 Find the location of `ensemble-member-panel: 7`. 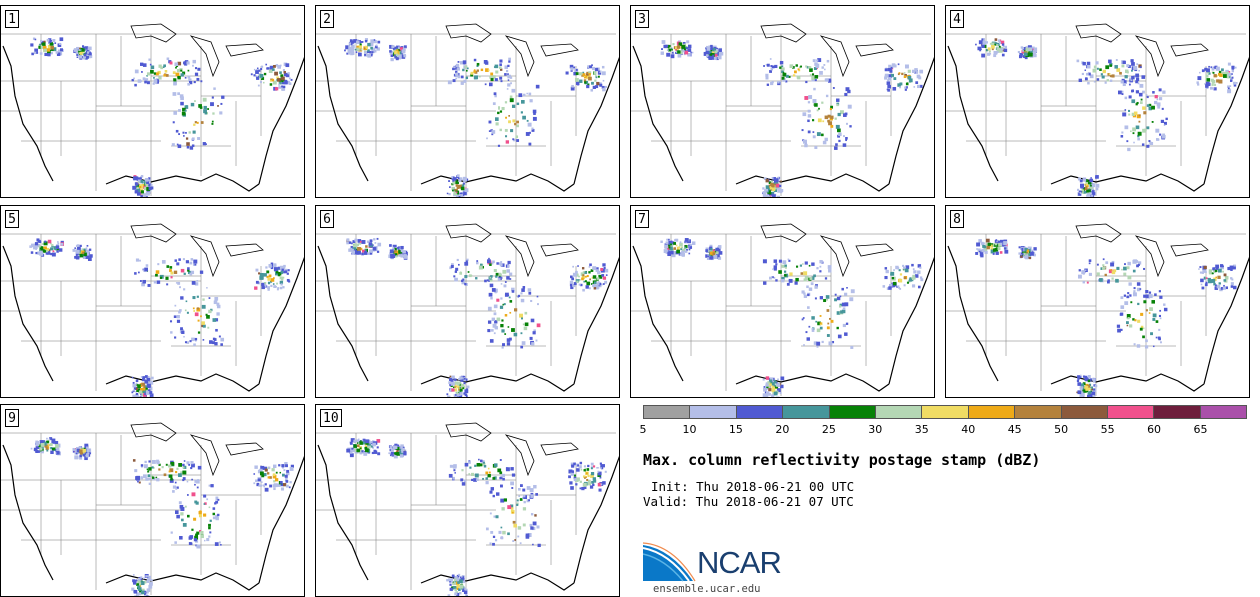

ensemble-member-panel: 7 is located at coordinates (782, 301).